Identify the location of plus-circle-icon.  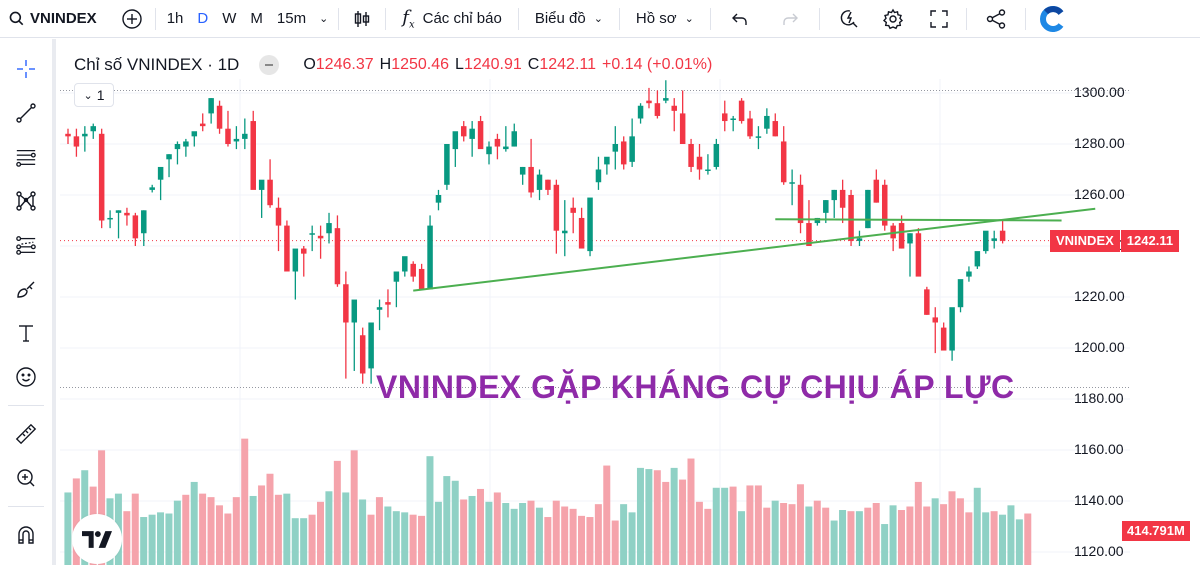
(131, 18).